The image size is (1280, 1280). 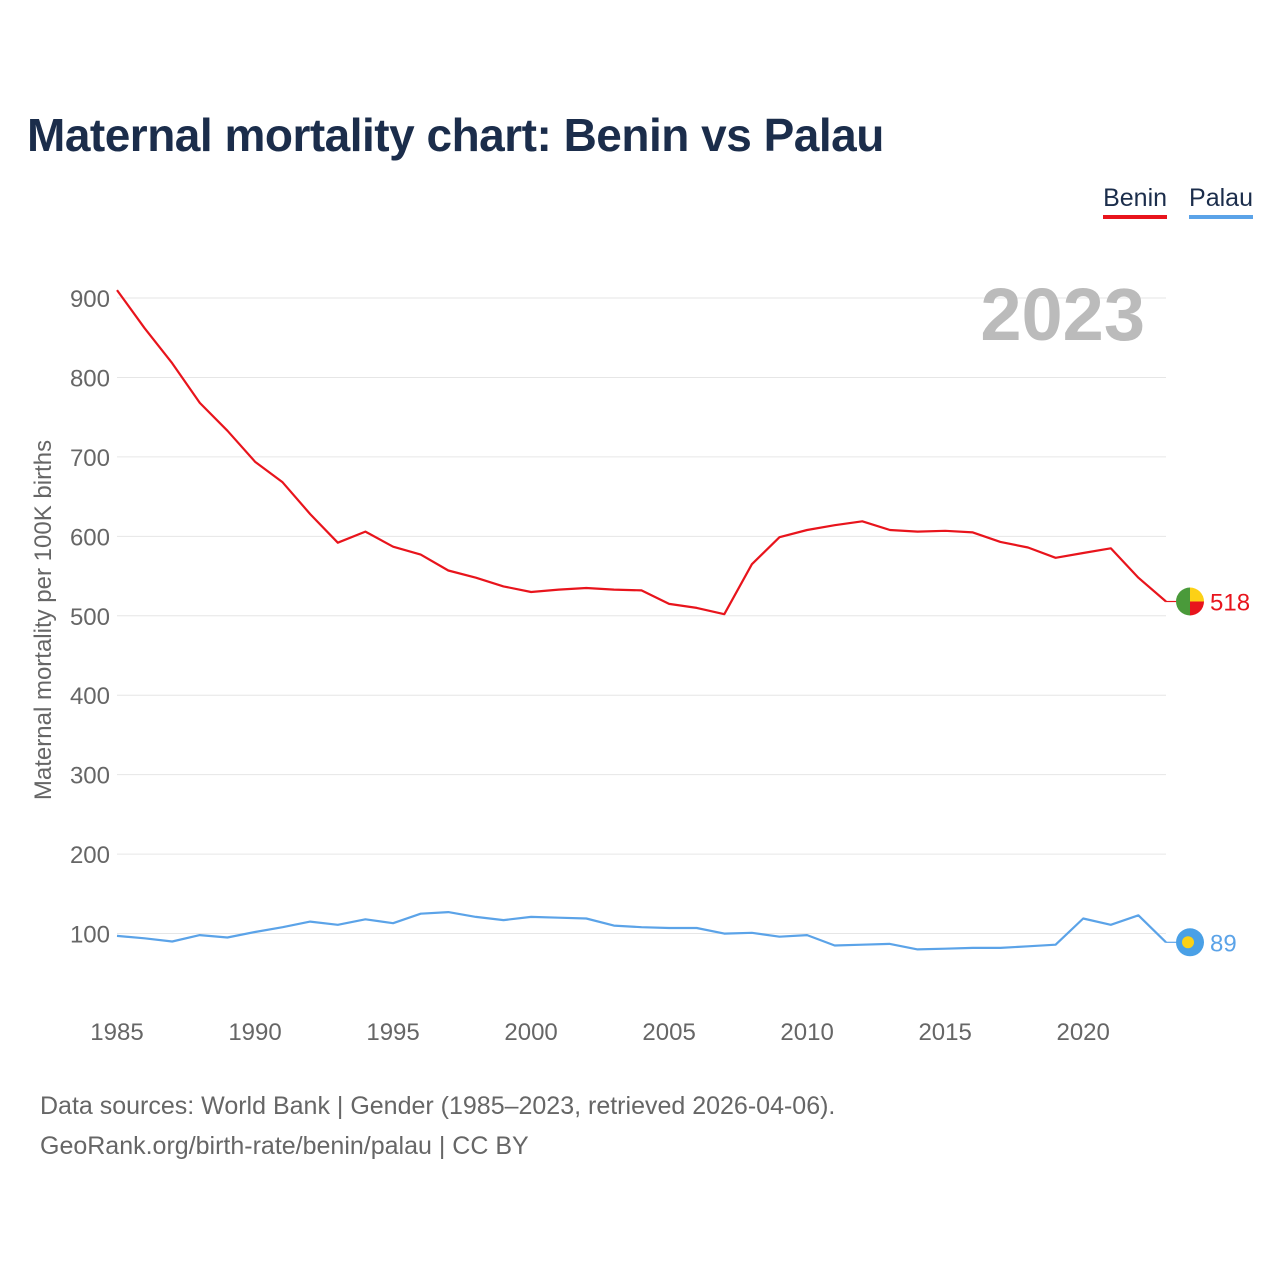 What do you see at coordinates (90, 537) in the screenshot?
I see `y-tick-label: 600` at bounding box center [90, 537].